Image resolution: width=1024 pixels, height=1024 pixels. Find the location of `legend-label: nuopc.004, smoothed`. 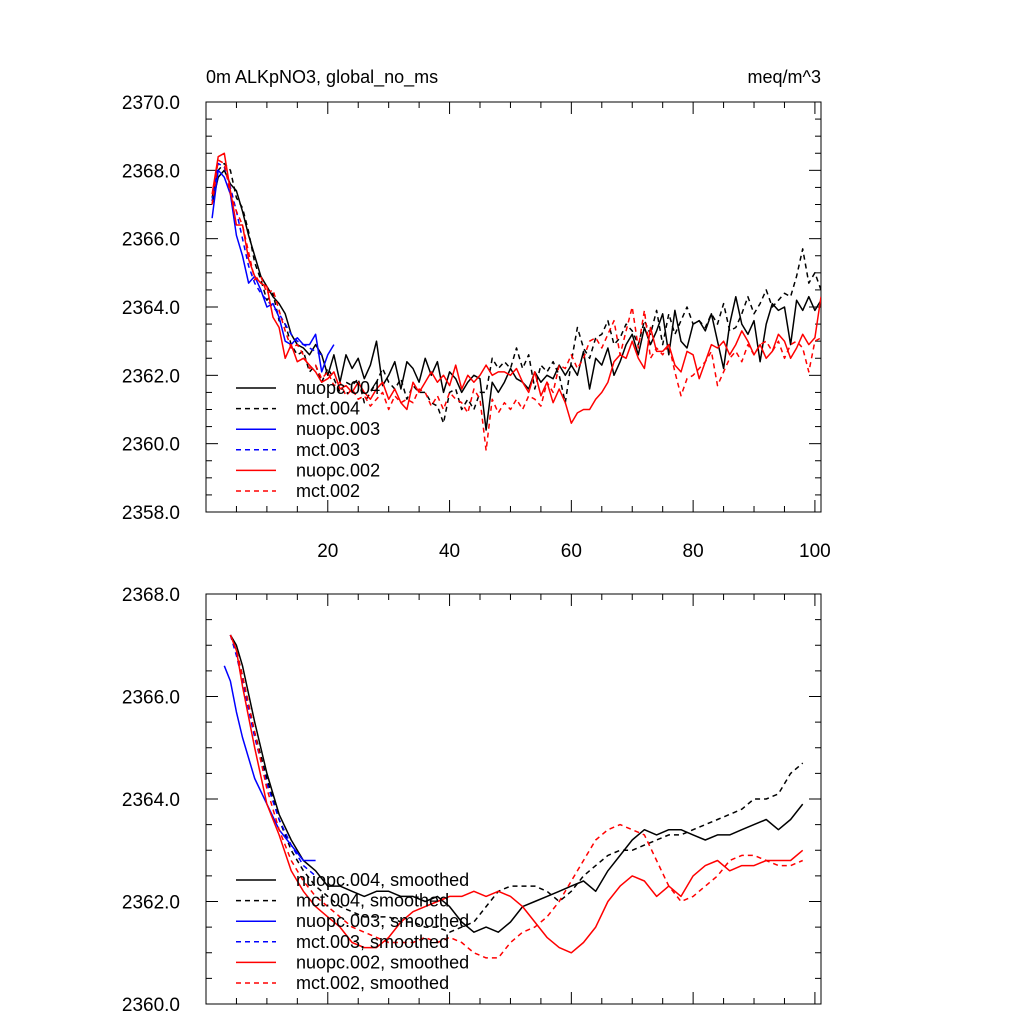

legend-label: nuopc.004, smoothed is located at coordinates (382, 880).